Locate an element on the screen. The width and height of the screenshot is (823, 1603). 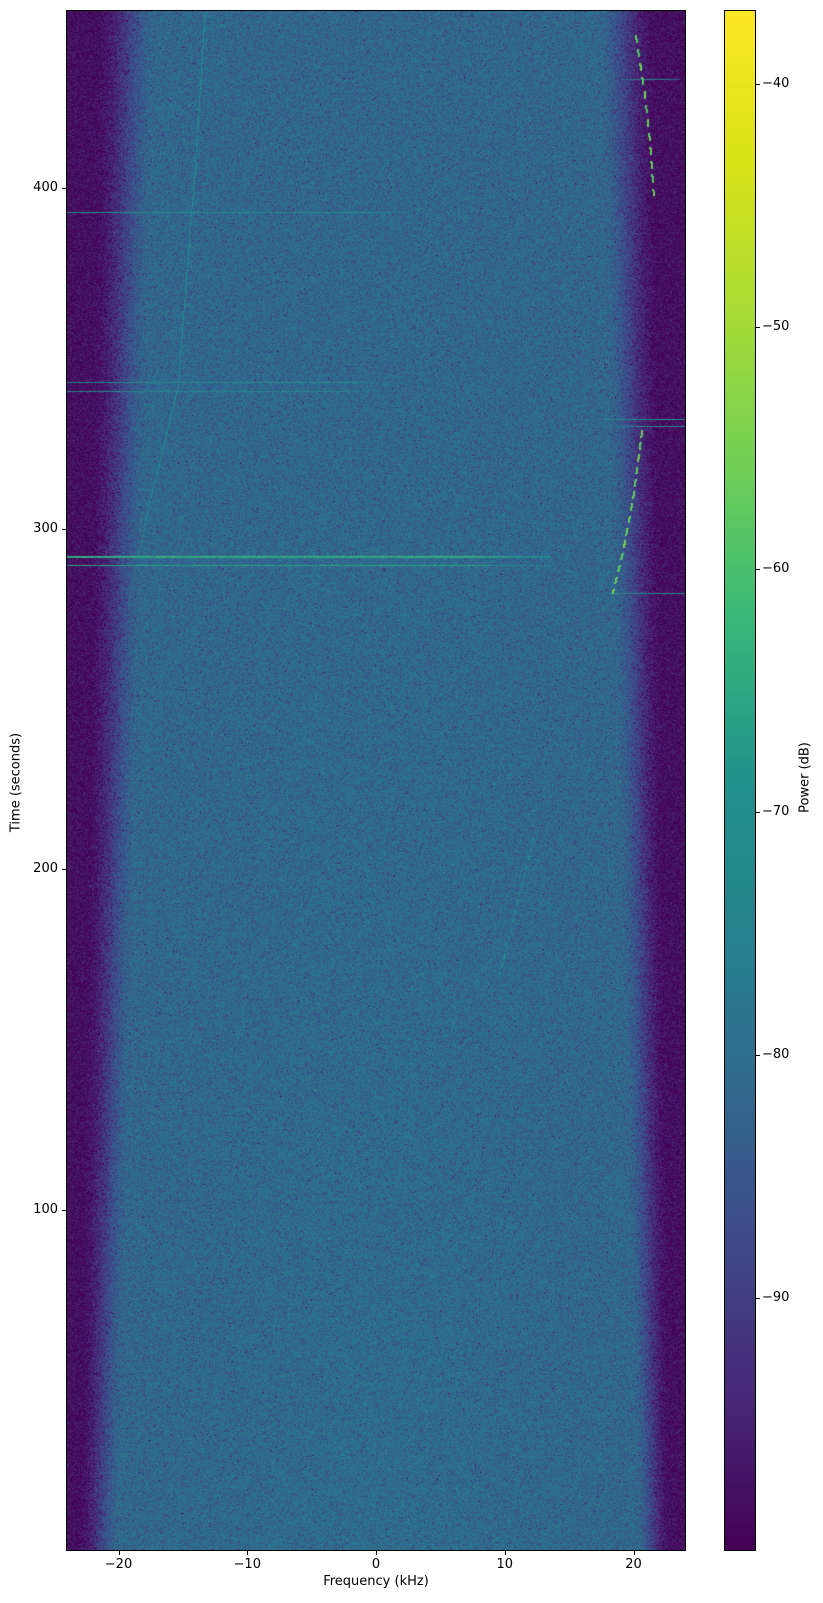
colorbar-tick-label: −70 is located at coordinates (776, 812).